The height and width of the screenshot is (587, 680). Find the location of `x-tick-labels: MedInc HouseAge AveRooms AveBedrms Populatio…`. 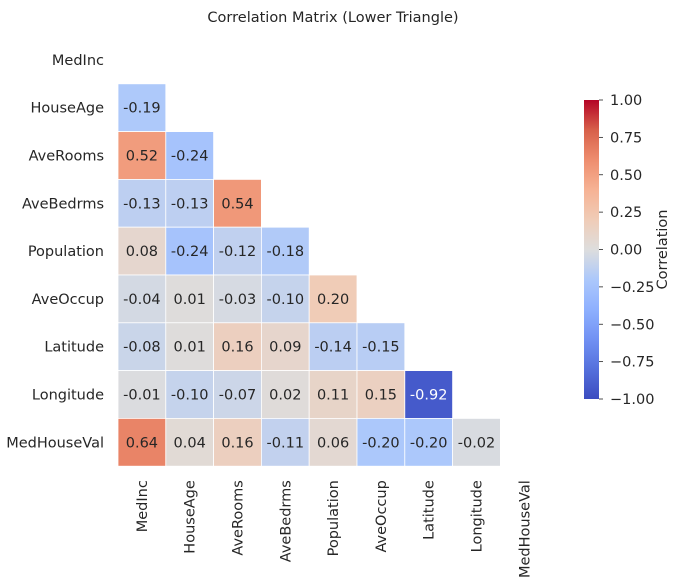

x-tick-labels: MedInc HouseAge AveRooms AveBedrms Populatio… is located at coordinates (334, 529).